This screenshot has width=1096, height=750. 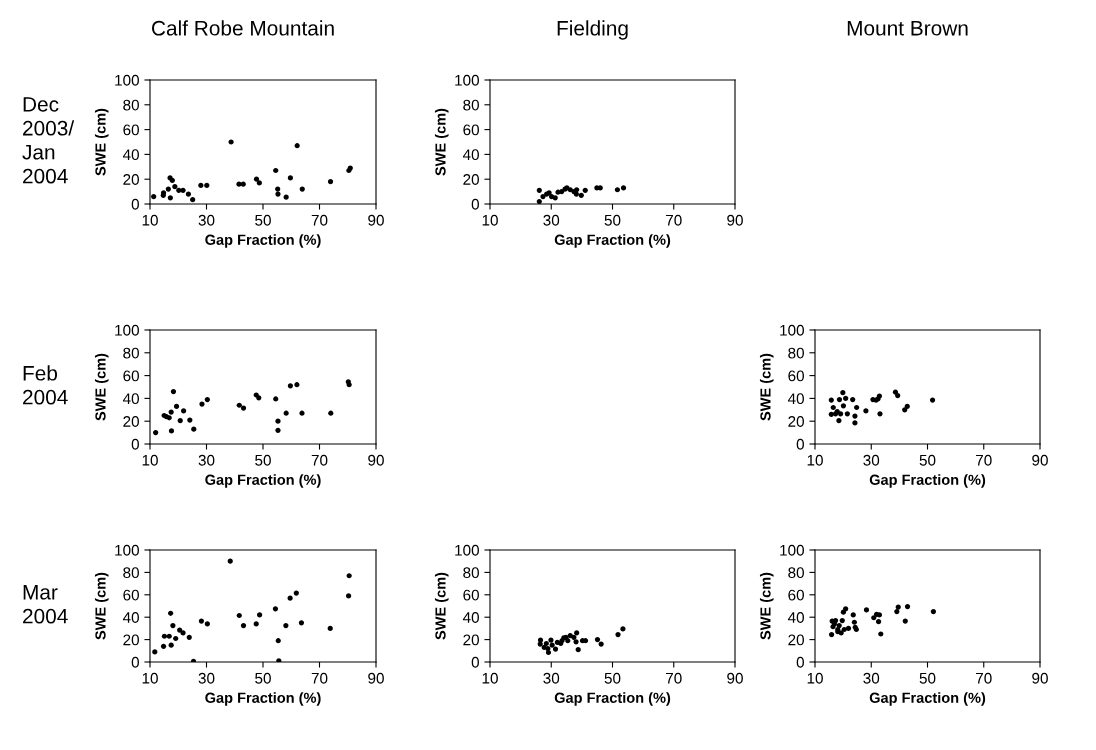 I want to click on x-tick-label: 10, so click(x=150, y=460).